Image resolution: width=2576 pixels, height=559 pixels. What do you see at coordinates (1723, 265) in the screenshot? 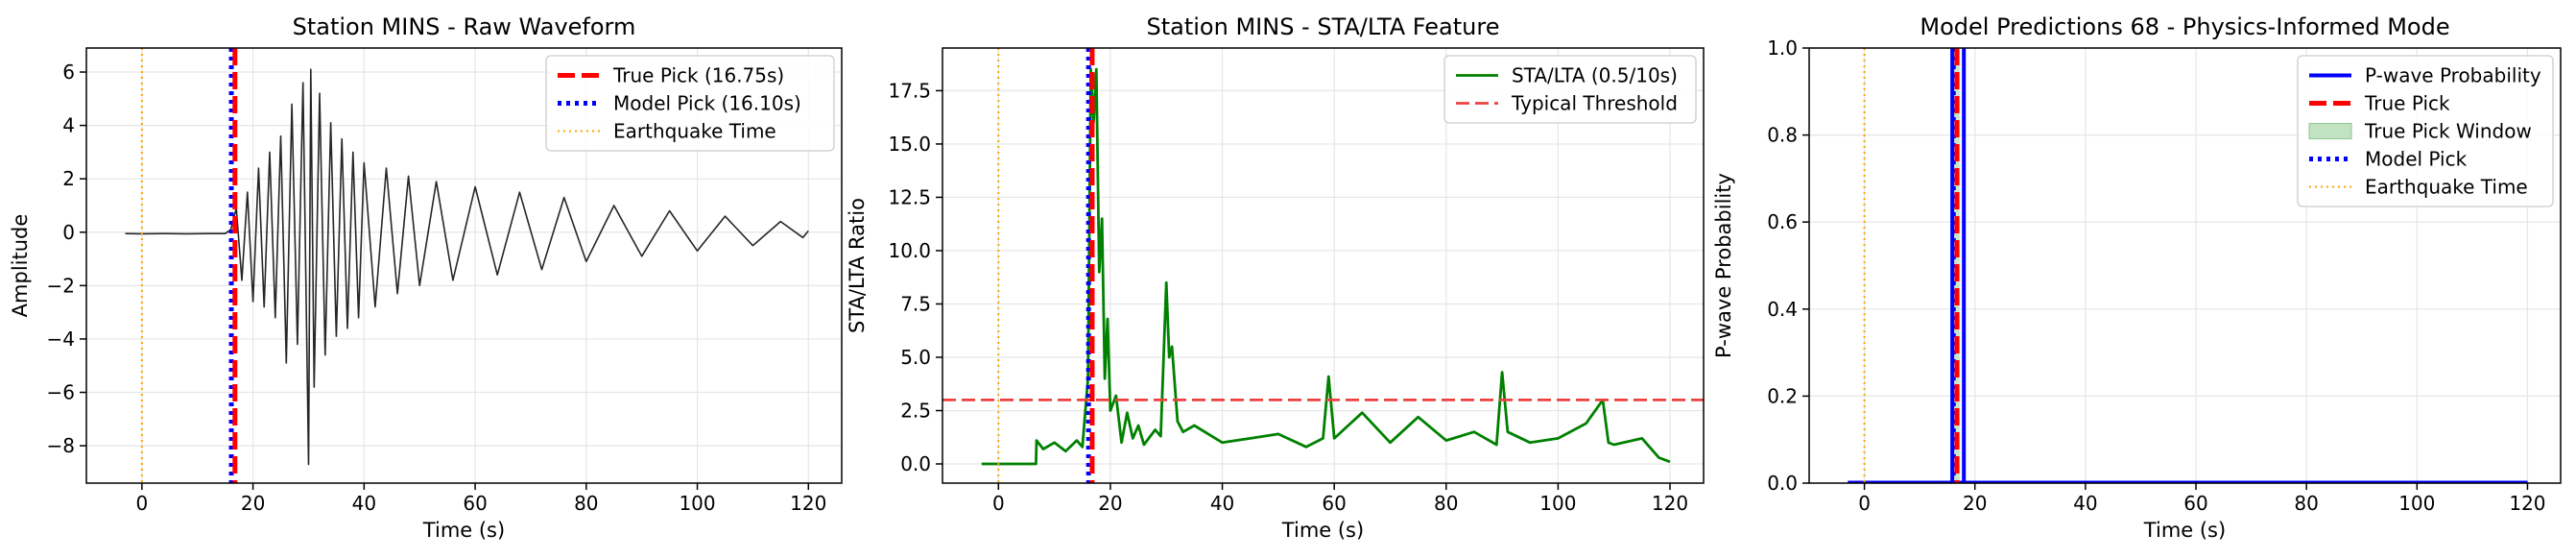
I see `y-axis-label: P-wave Probability` at bounding box center [1723, 265].